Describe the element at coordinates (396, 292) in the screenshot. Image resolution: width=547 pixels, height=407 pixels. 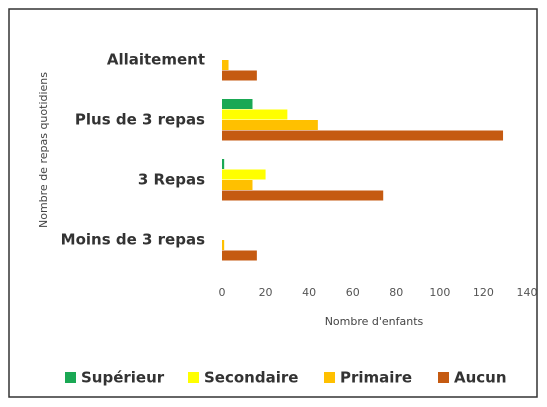
I see `x-tick-label: 80` at that location.